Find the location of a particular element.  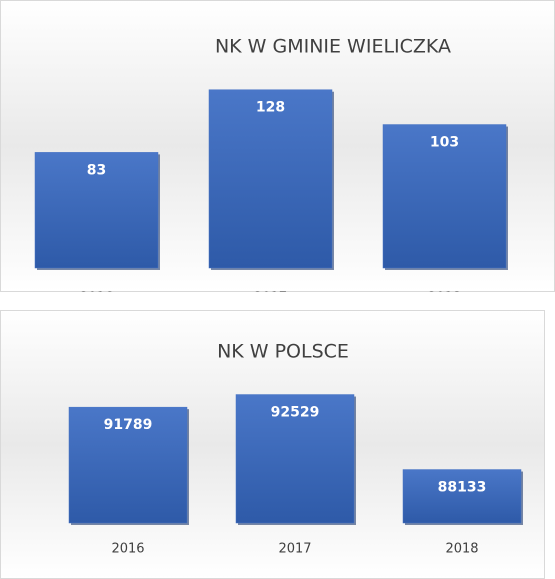

chart-title: NK W GMINIE WIELICZKA is located at coordinates (333, 47).